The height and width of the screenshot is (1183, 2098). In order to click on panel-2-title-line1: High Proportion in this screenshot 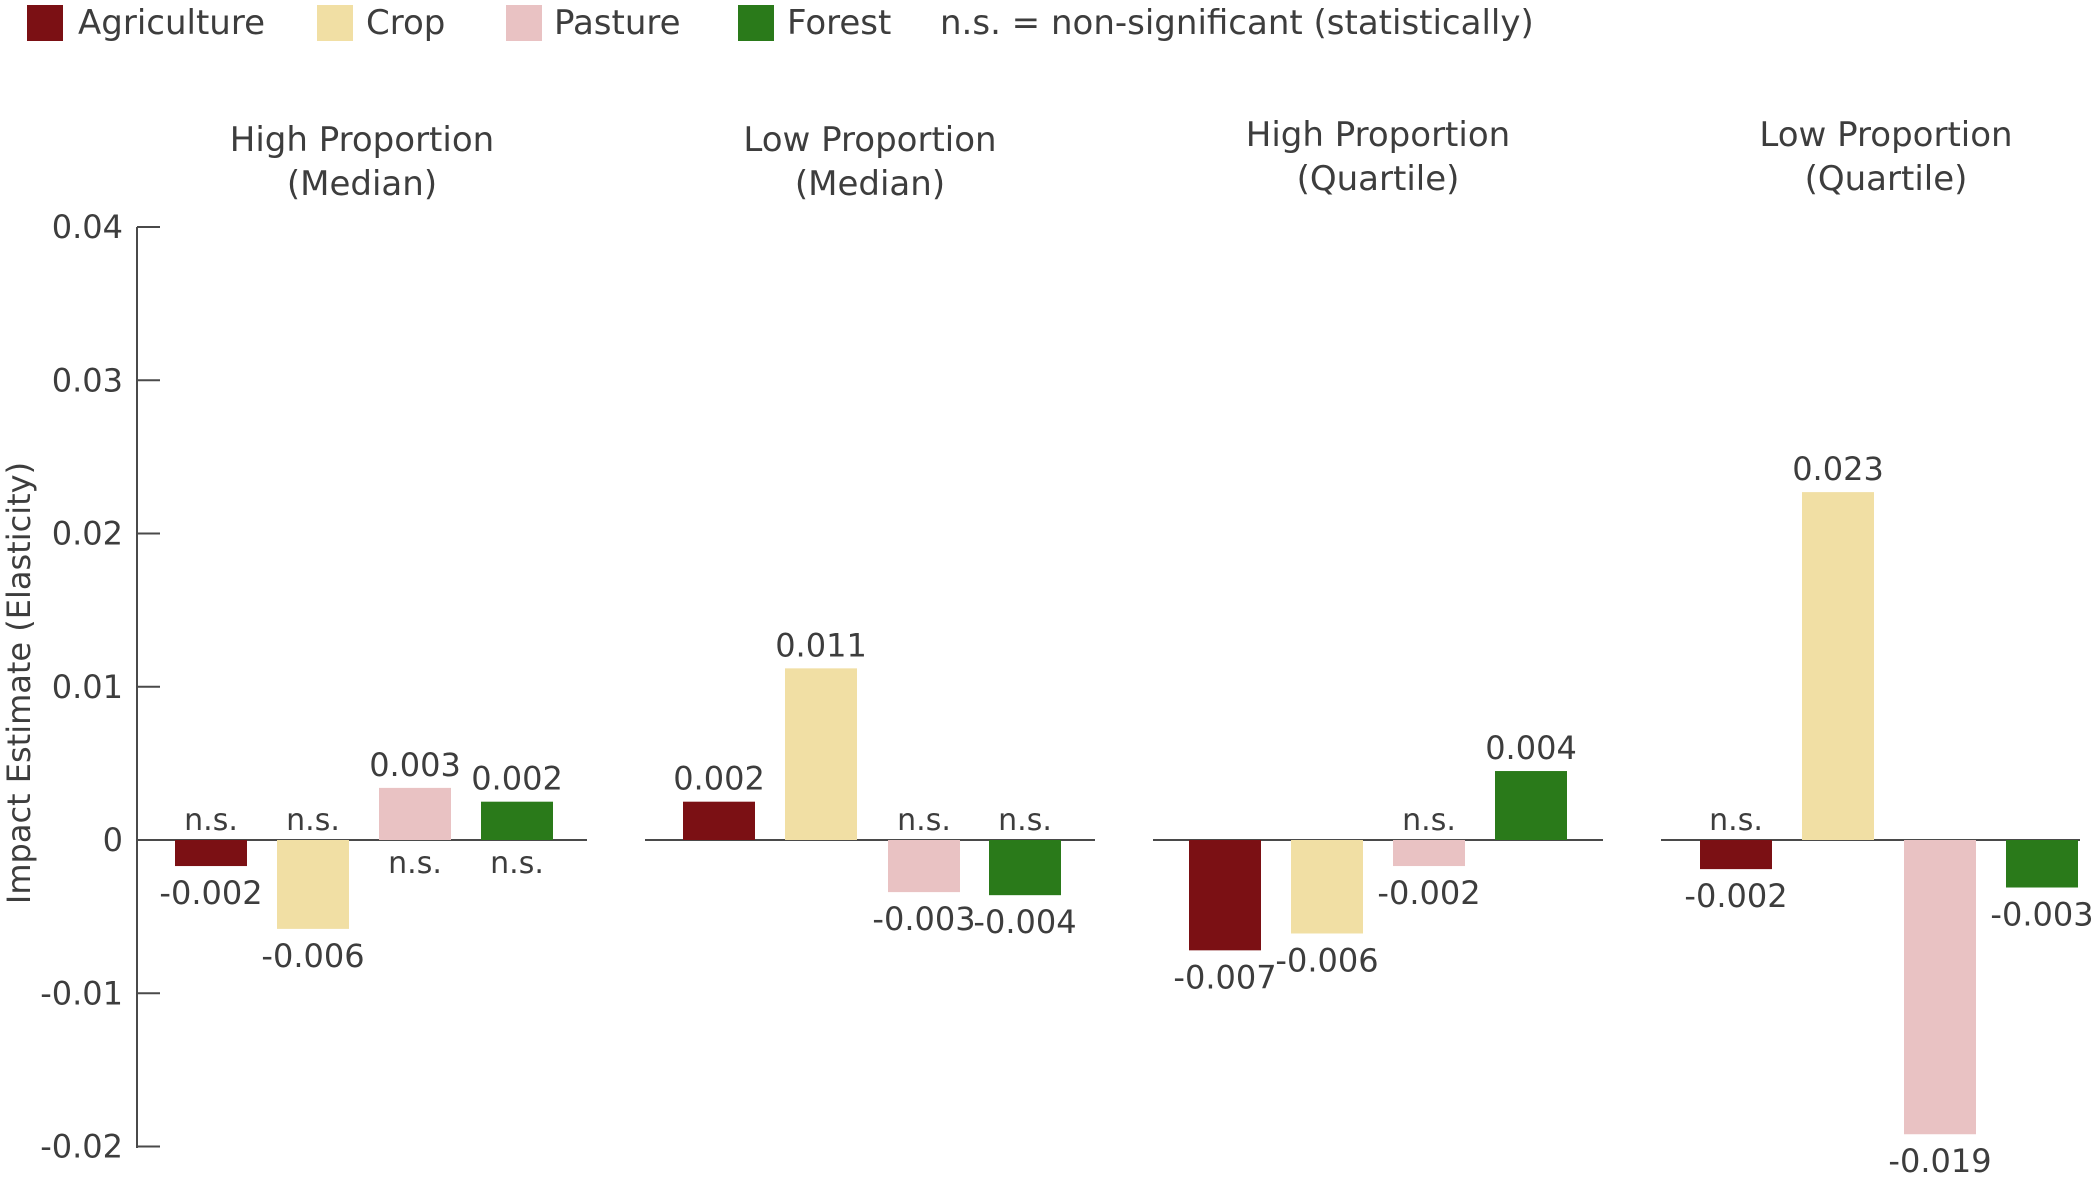, I will do `click(1378, 135)`.